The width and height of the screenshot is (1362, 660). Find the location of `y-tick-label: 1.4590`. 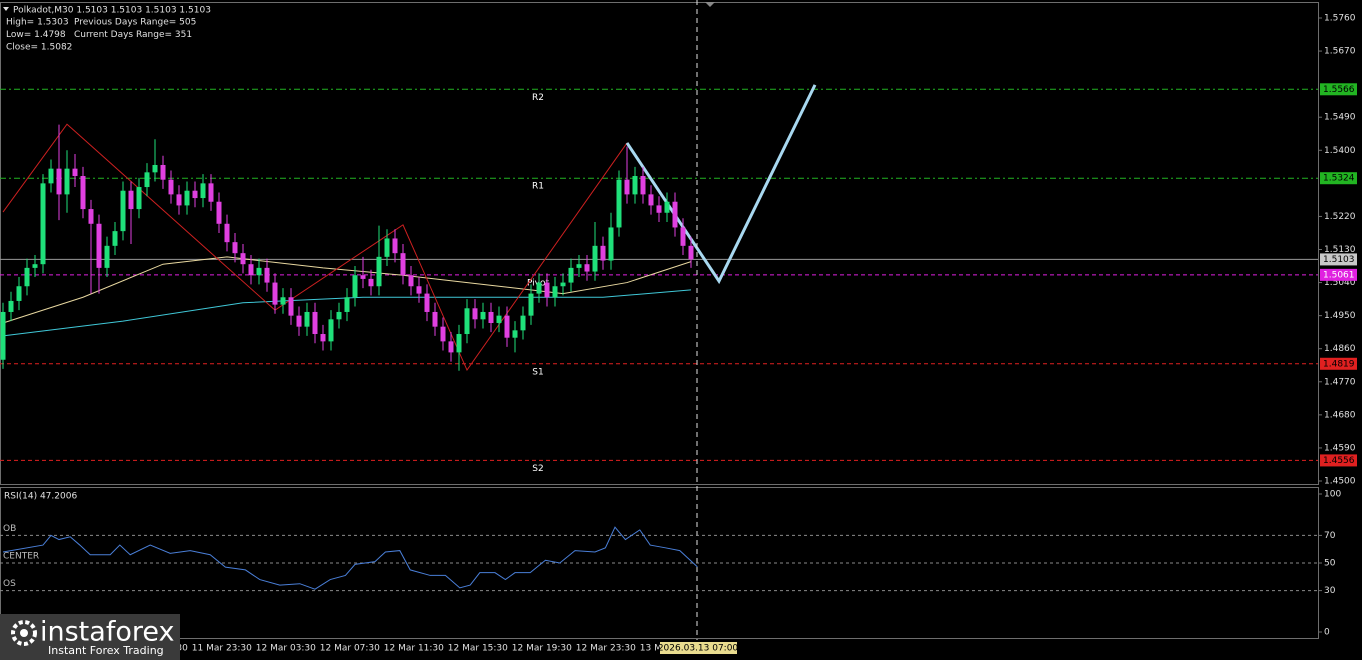

y-tick-label: 1.4590 is located at coordinates (1340, 448).